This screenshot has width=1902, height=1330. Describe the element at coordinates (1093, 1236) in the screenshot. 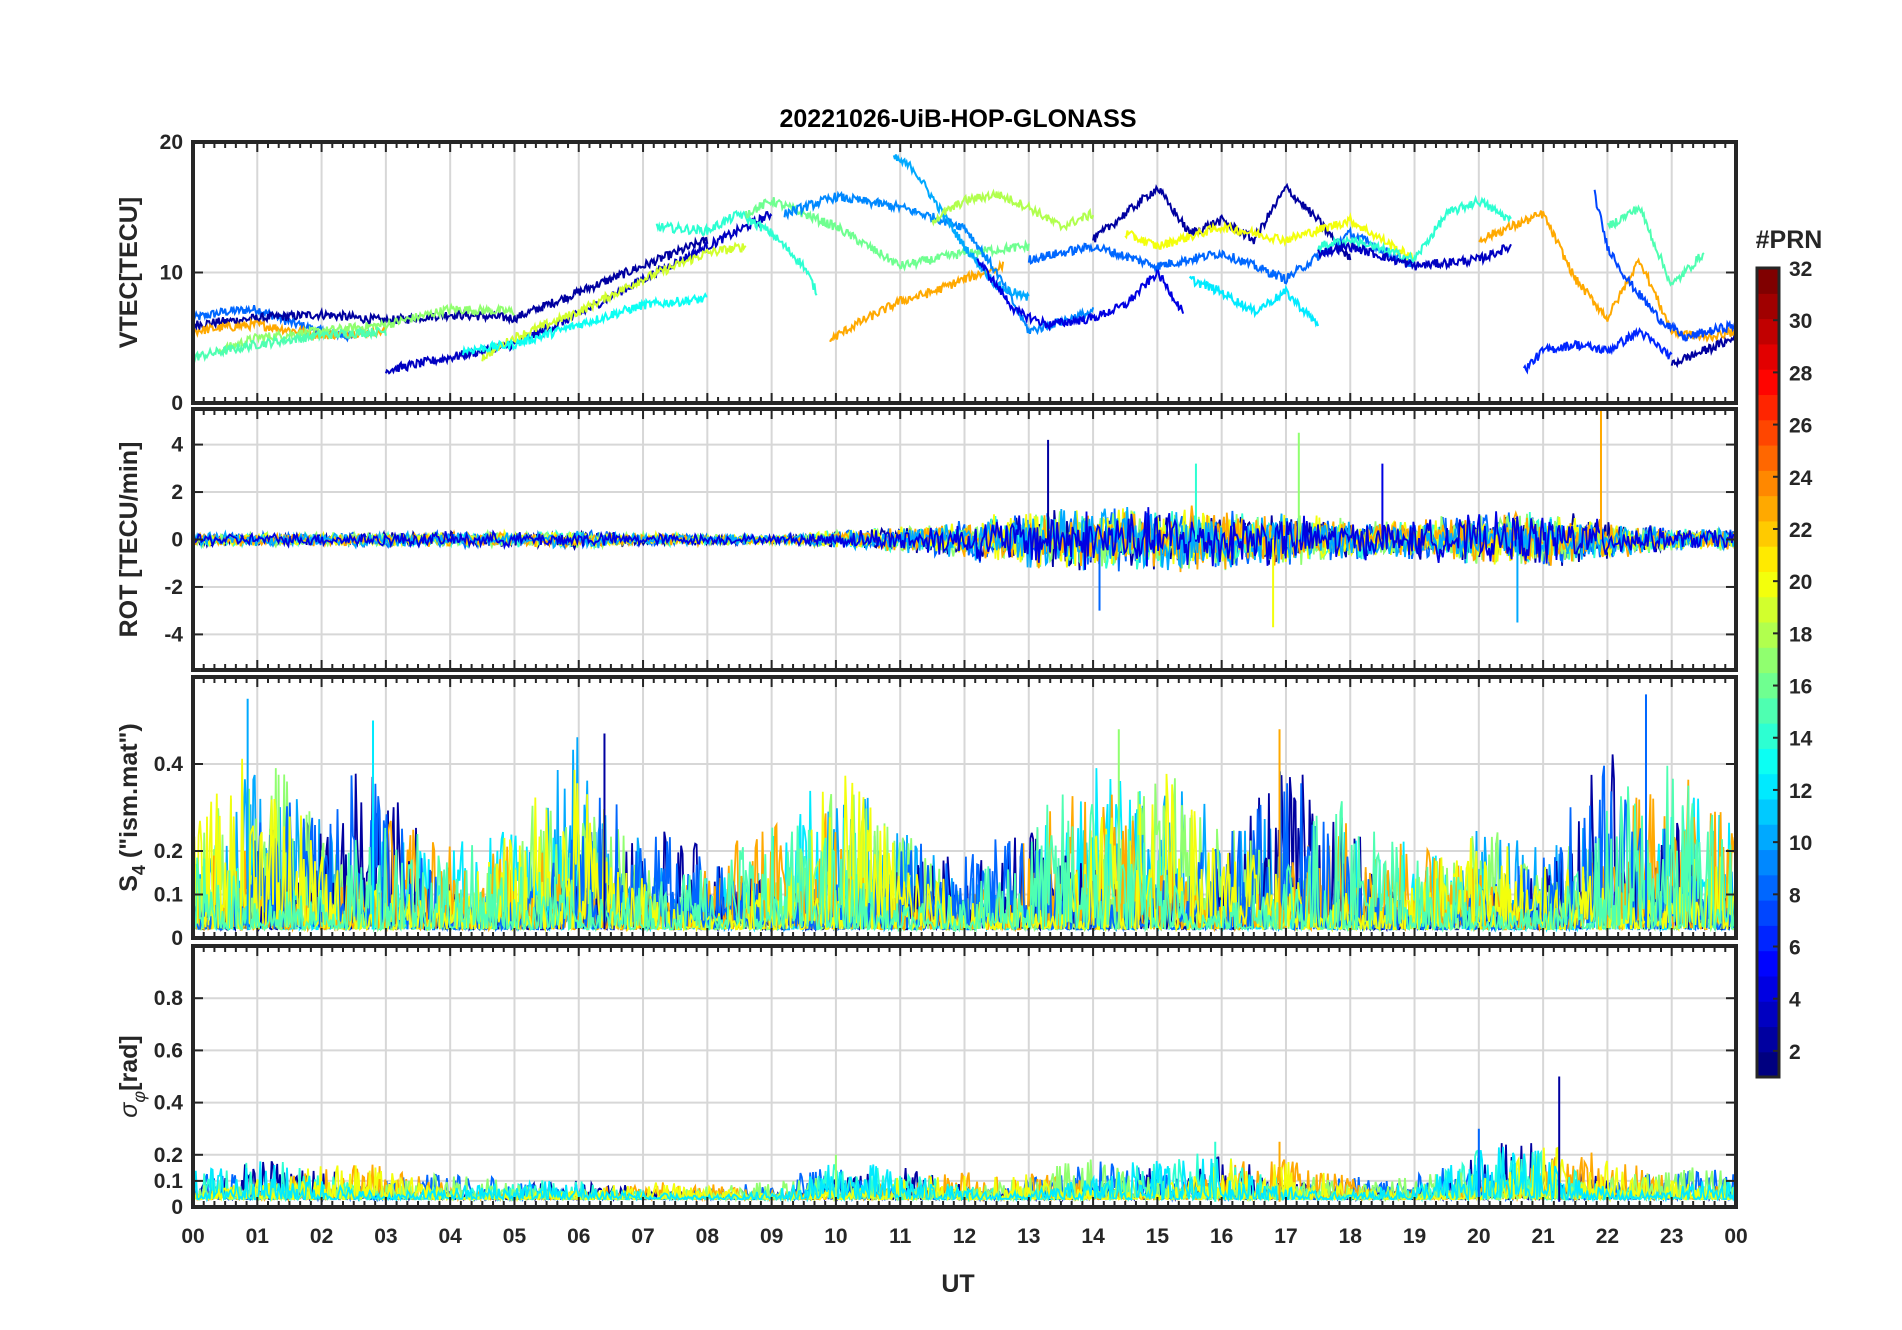

I see `x-tick-label: 14` at that location.